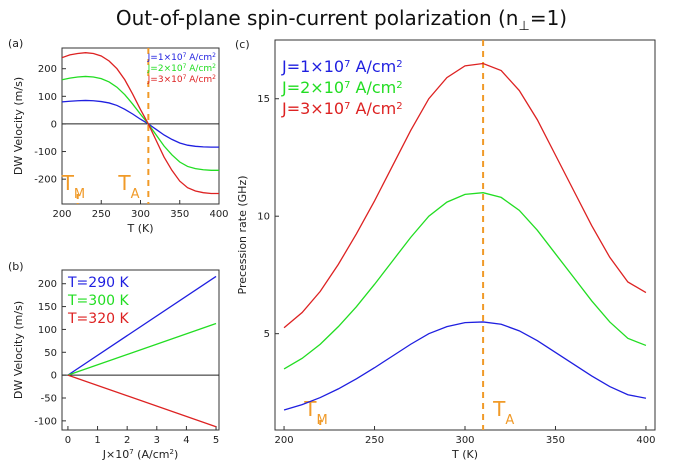  Describe the element at coordinates (242, 234) in the screenshot. I see `y-axis-label: Precession rate (GHz)` at that location.